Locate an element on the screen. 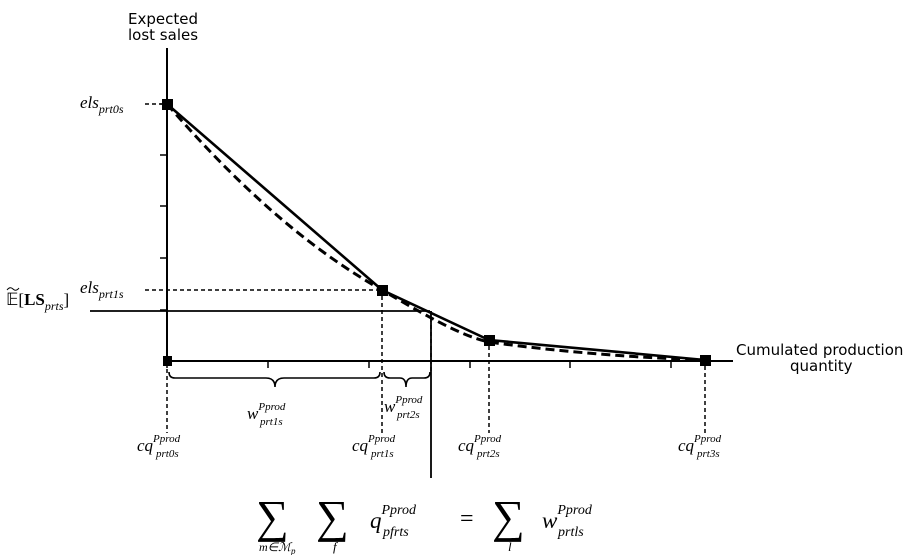 The height and width of the screenshot is (555, 913). balance-formula: ∑ m∈ℳp ∑ f qPprod pfrts = ∑ l wPprod prtls is located at coordinates (424, 523).